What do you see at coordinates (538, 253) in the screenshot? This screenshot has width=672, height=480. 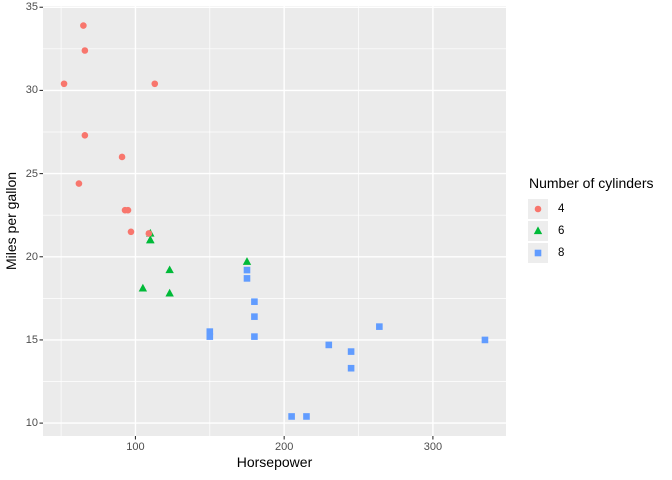 I see `legend-key-square-icon` at bounding box center [538, 253].